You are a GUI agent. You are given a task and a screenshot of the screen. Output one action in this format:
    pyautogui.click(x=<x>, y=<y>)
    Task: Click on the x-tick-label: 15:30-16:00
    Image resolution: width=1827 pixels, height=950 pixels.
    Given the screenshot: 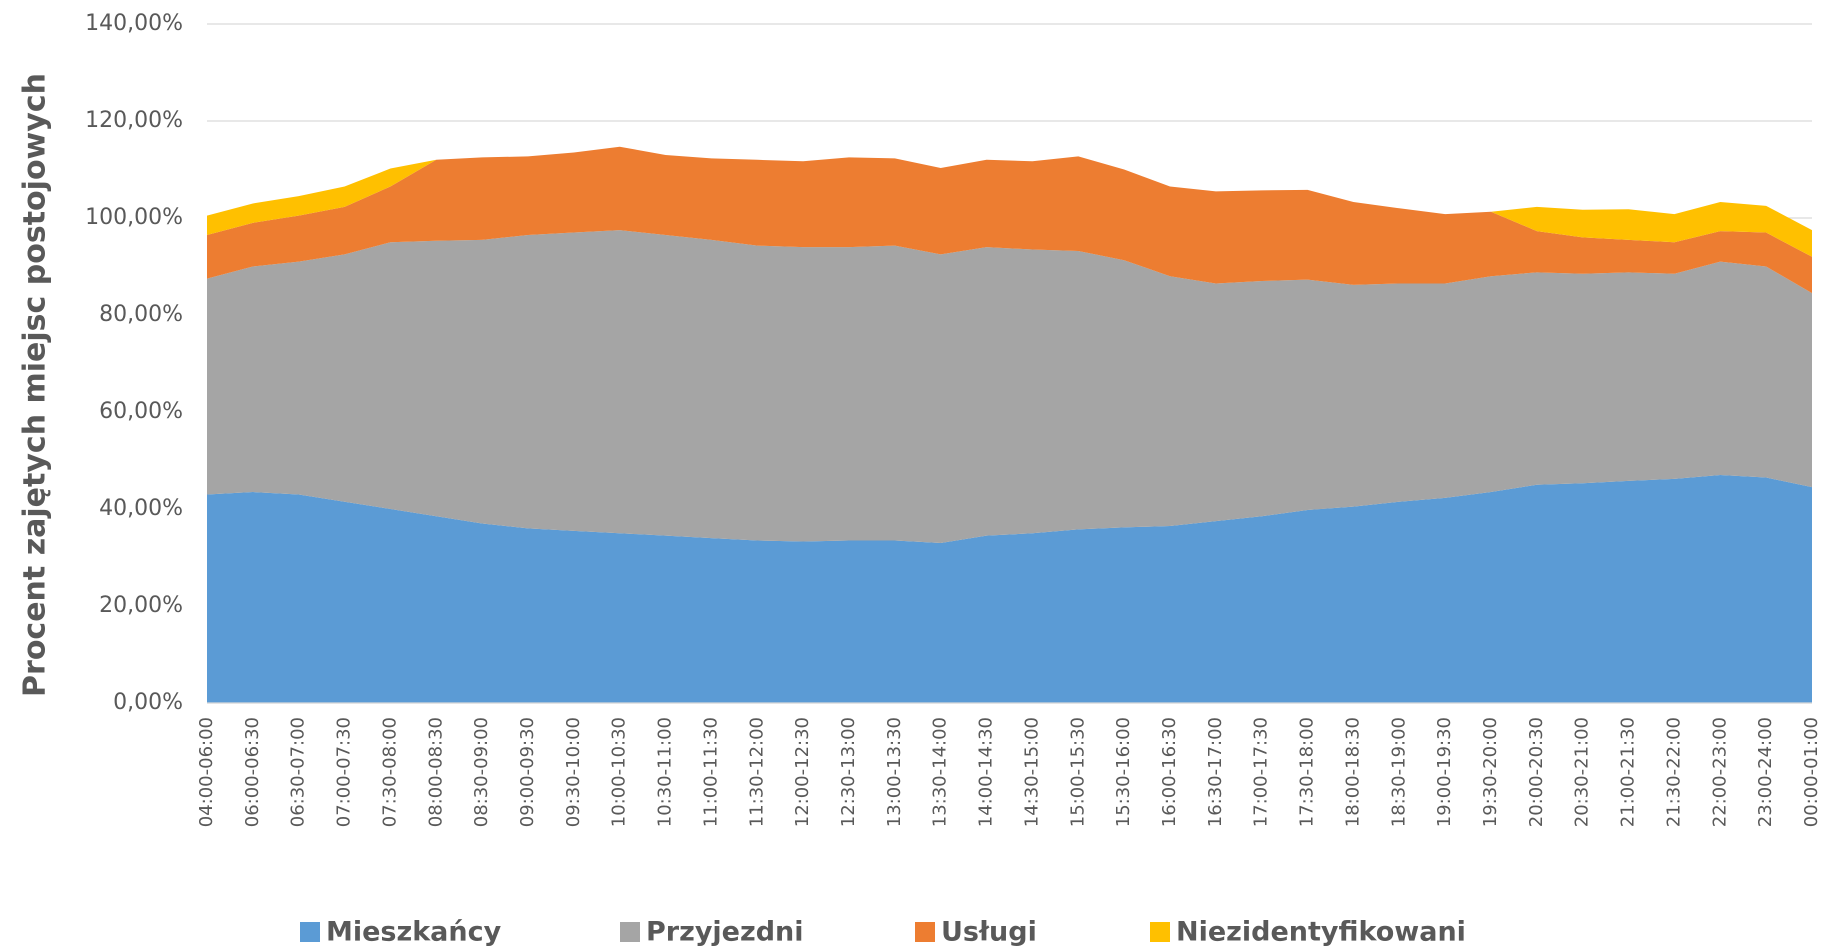 What is the action you would take?
    pyautogui.click(x=1123, y=772)
    